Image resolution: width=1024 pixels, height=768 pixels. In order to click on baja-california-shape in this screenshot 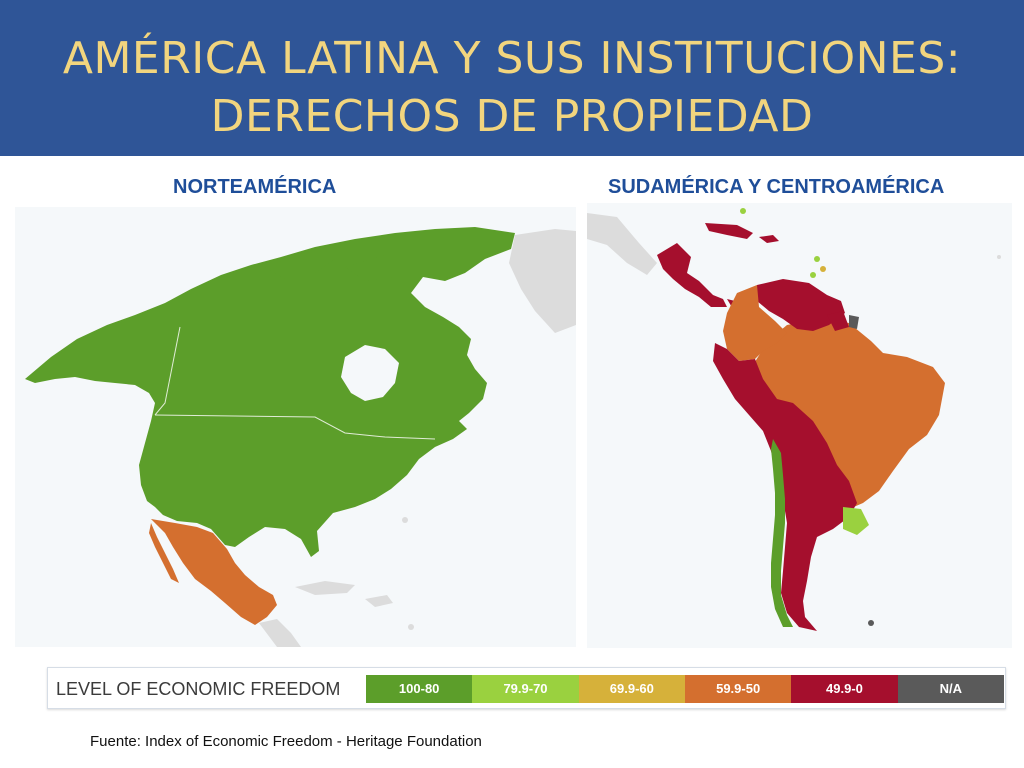, I will do `click(164, 553)`.